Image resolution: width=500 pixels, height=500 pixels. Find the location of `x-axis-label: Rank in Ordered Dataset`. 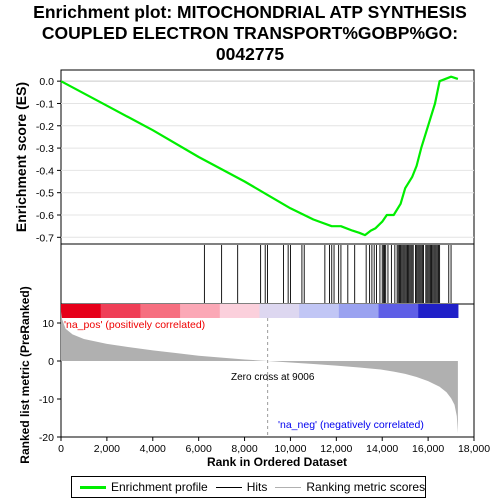

x-axis-label: Rank in Ordered Dataset is located at coordinates (277, 462).